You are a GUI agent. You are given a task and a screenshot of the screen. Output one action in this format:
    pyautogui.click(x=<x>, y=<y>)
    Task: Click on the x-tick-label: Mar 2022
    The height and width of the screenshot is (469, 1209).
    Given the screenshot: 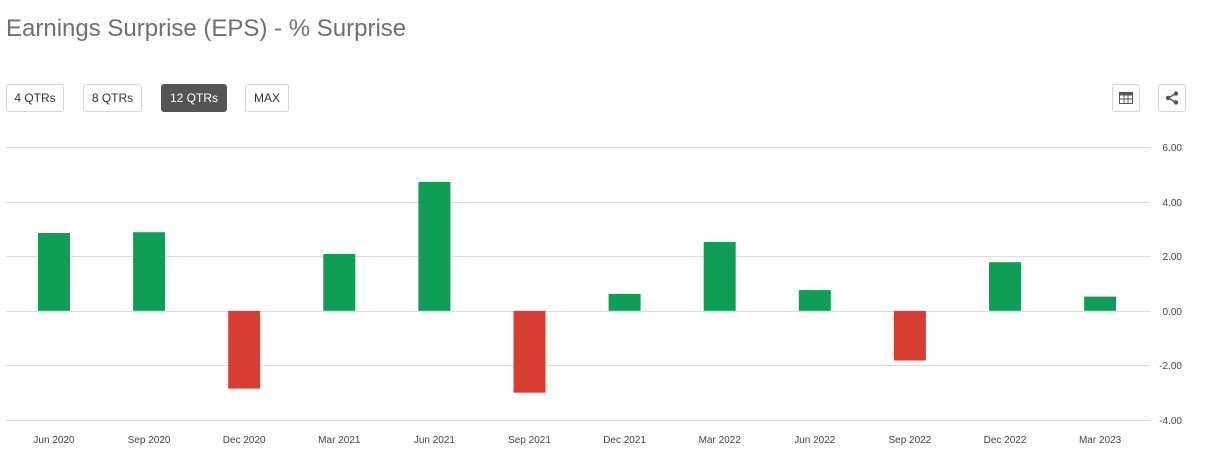 What is the action you would take?
    pyautogui.click(x=720, y=440)
    